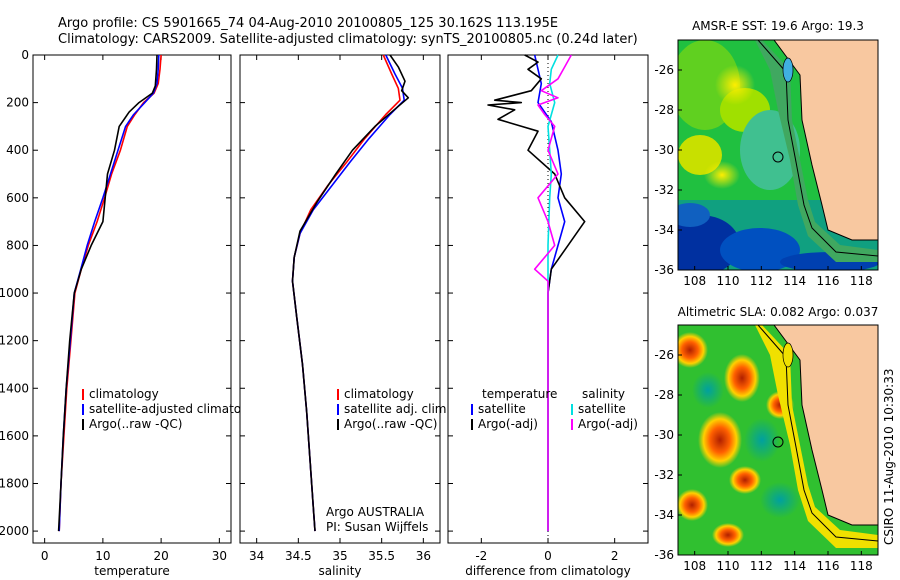  Describe the element at coordinates (889, 457) in the screenshot. I see `side-label: CSIRO 11-Aug-2010 10:30:33` at that location.